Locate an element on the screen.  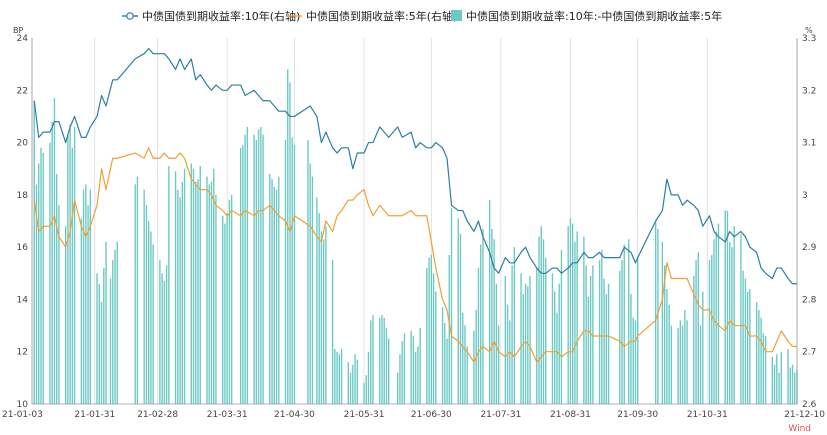
legend-item-5y: 中债国债到期收益率:5年(右轴) is located at coordinates (371, 16).